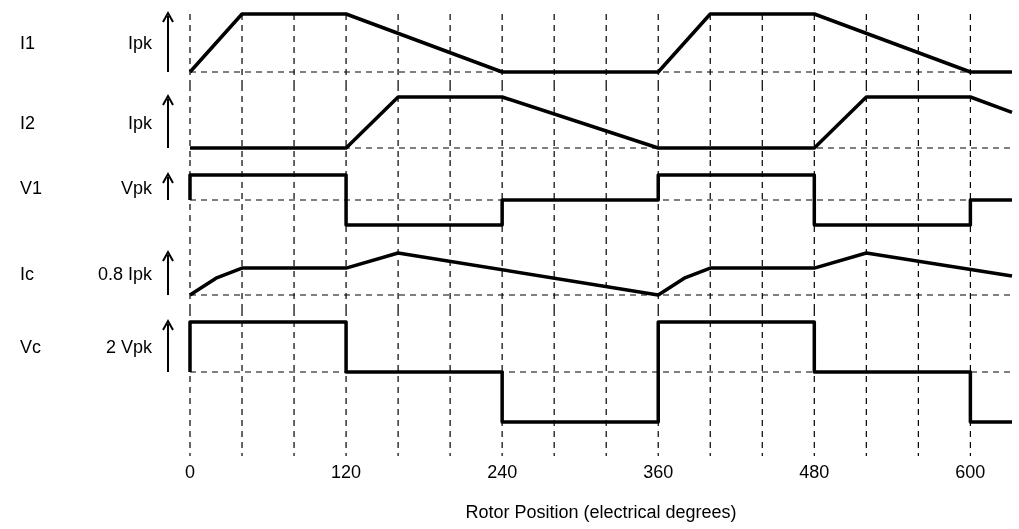 The width and height of the screenshot is (1019, 529). What do you see at coordinates (502, 472) in the screenshot?
I see `x-tick-label: 240` at bounding box center [502, 472].